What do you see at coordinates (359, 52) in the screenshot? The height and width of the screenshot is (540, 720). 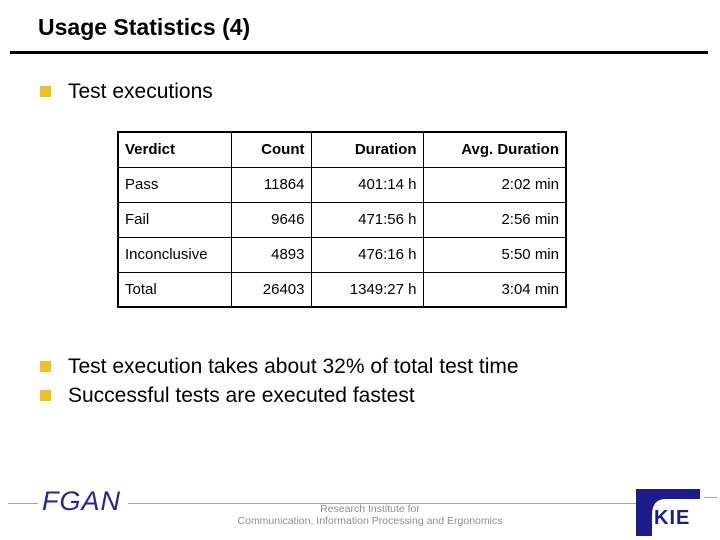 I see `title-rule` at bounding box center [359, 52].